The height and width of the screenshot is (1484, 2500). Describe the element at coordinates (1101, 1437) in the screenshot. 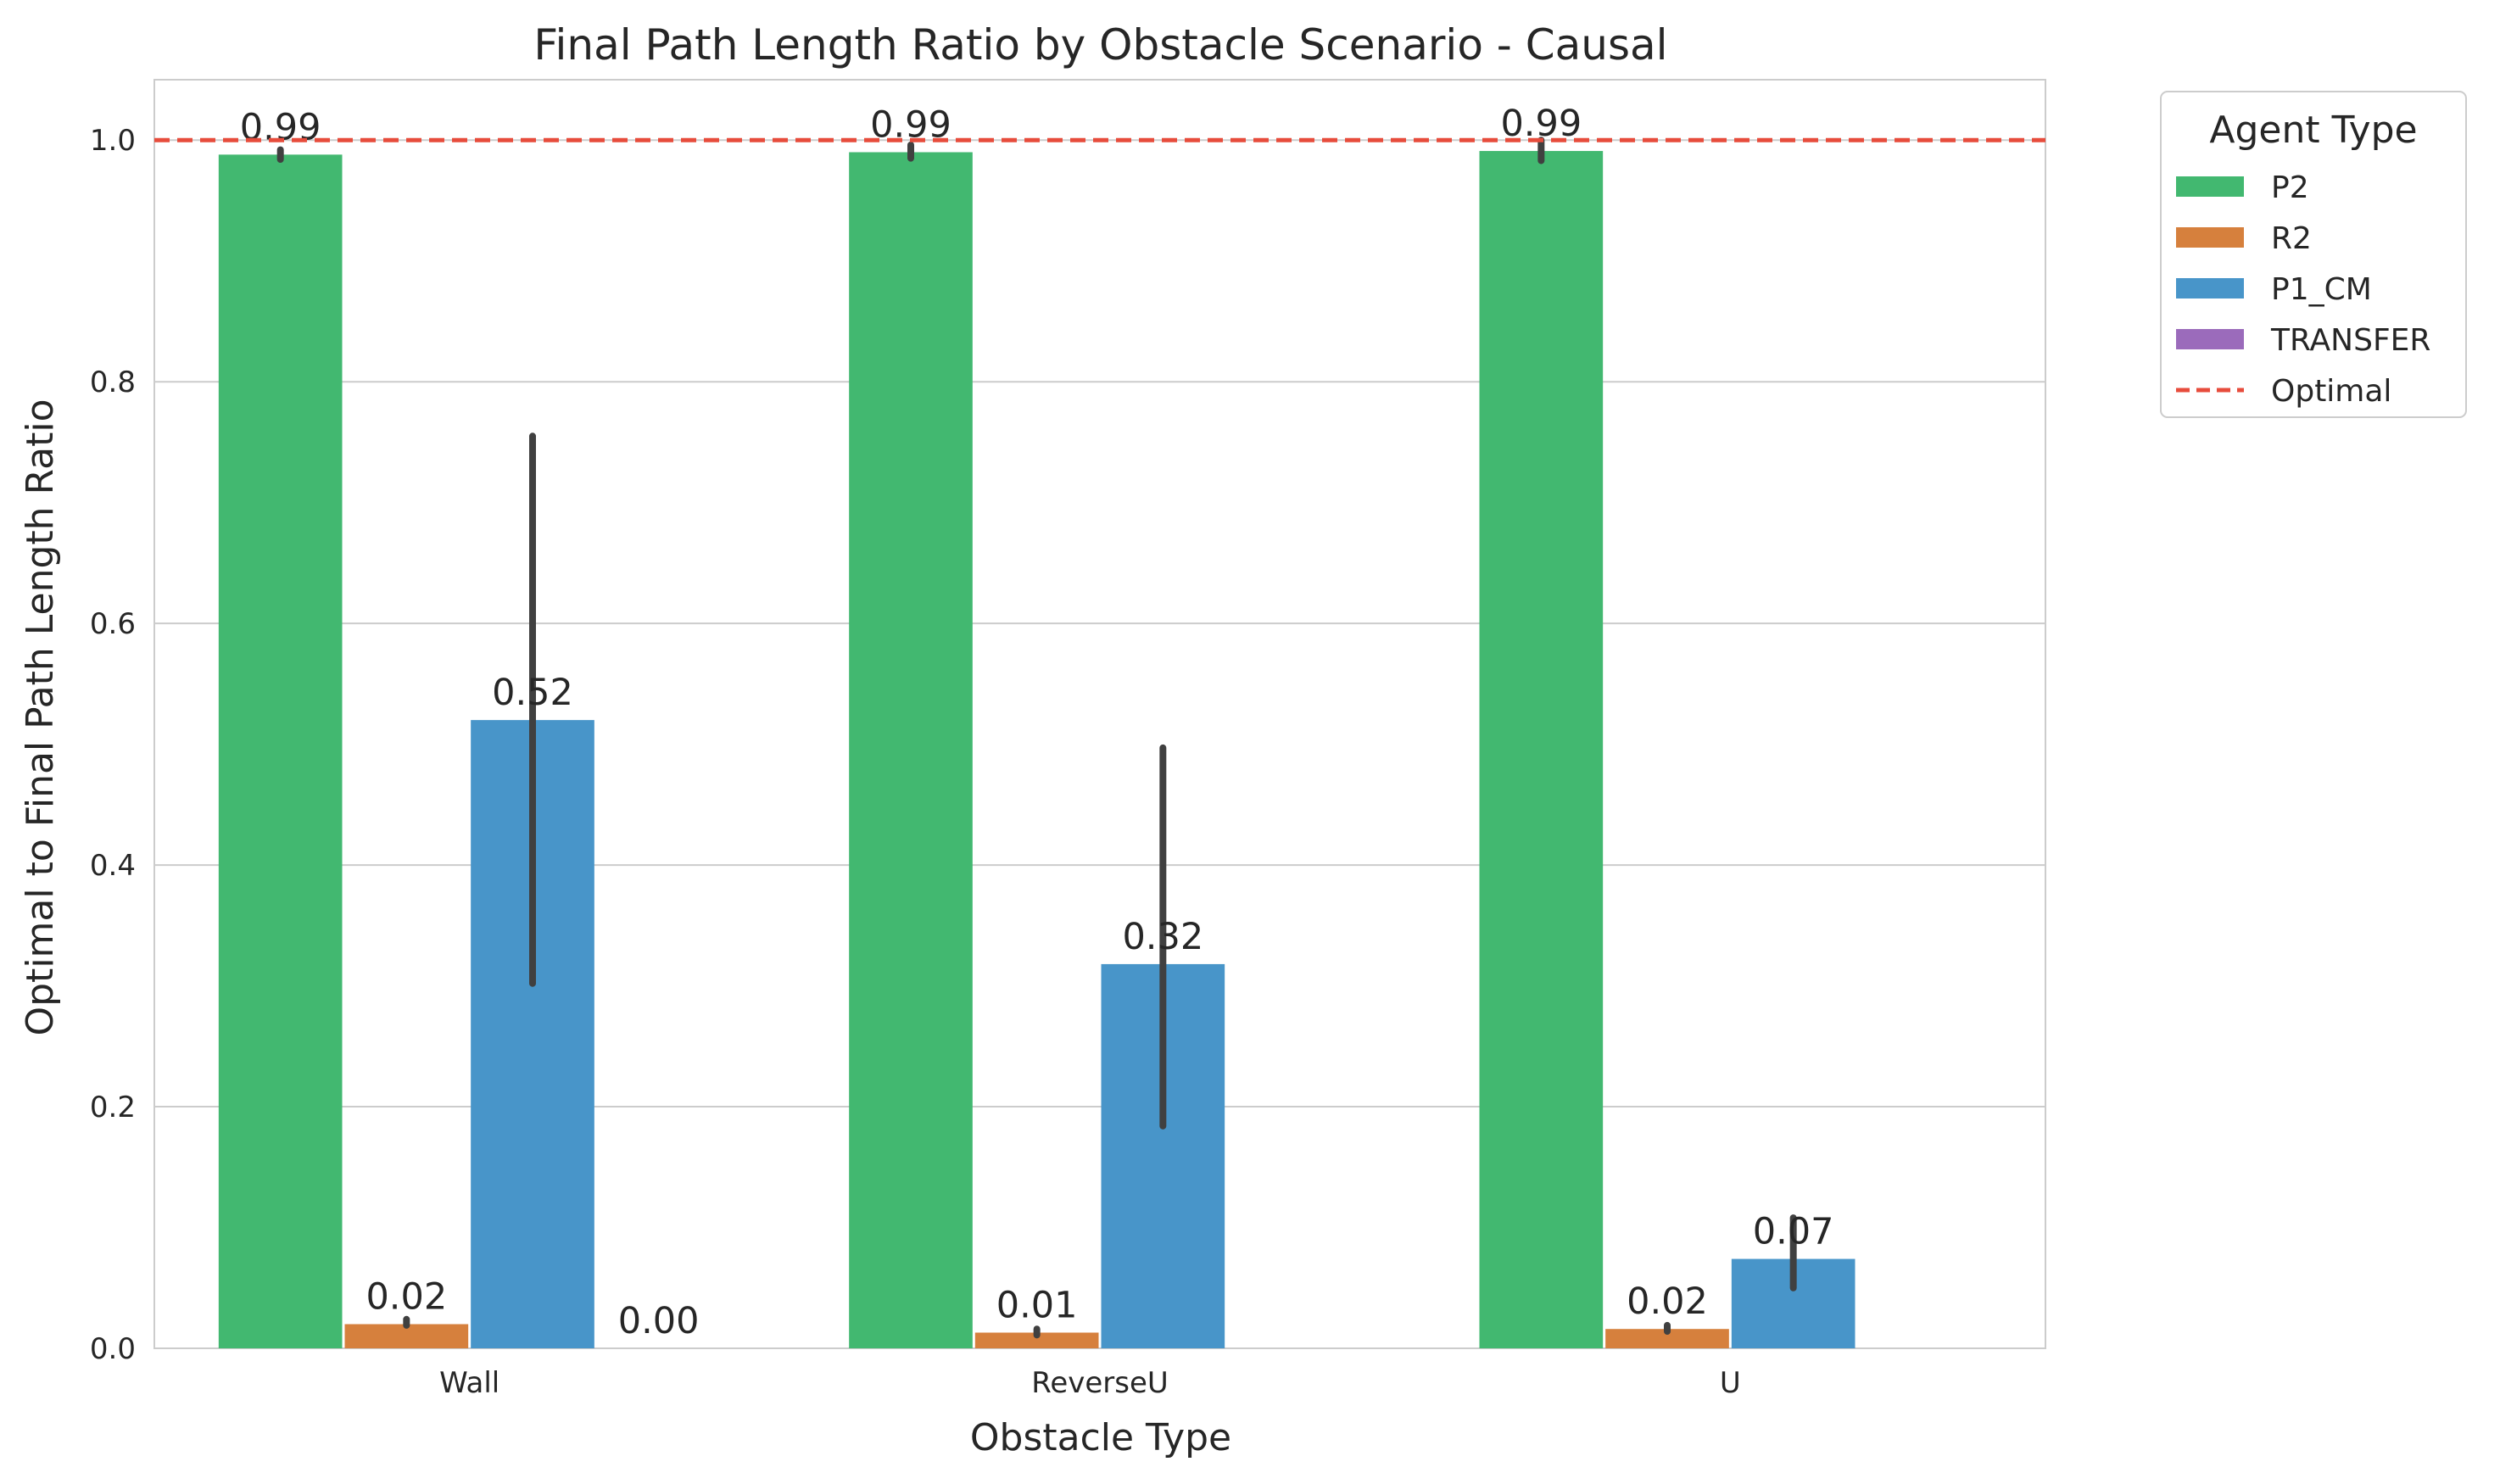

I see `x-axis-label: Obstacle Type` at that location.